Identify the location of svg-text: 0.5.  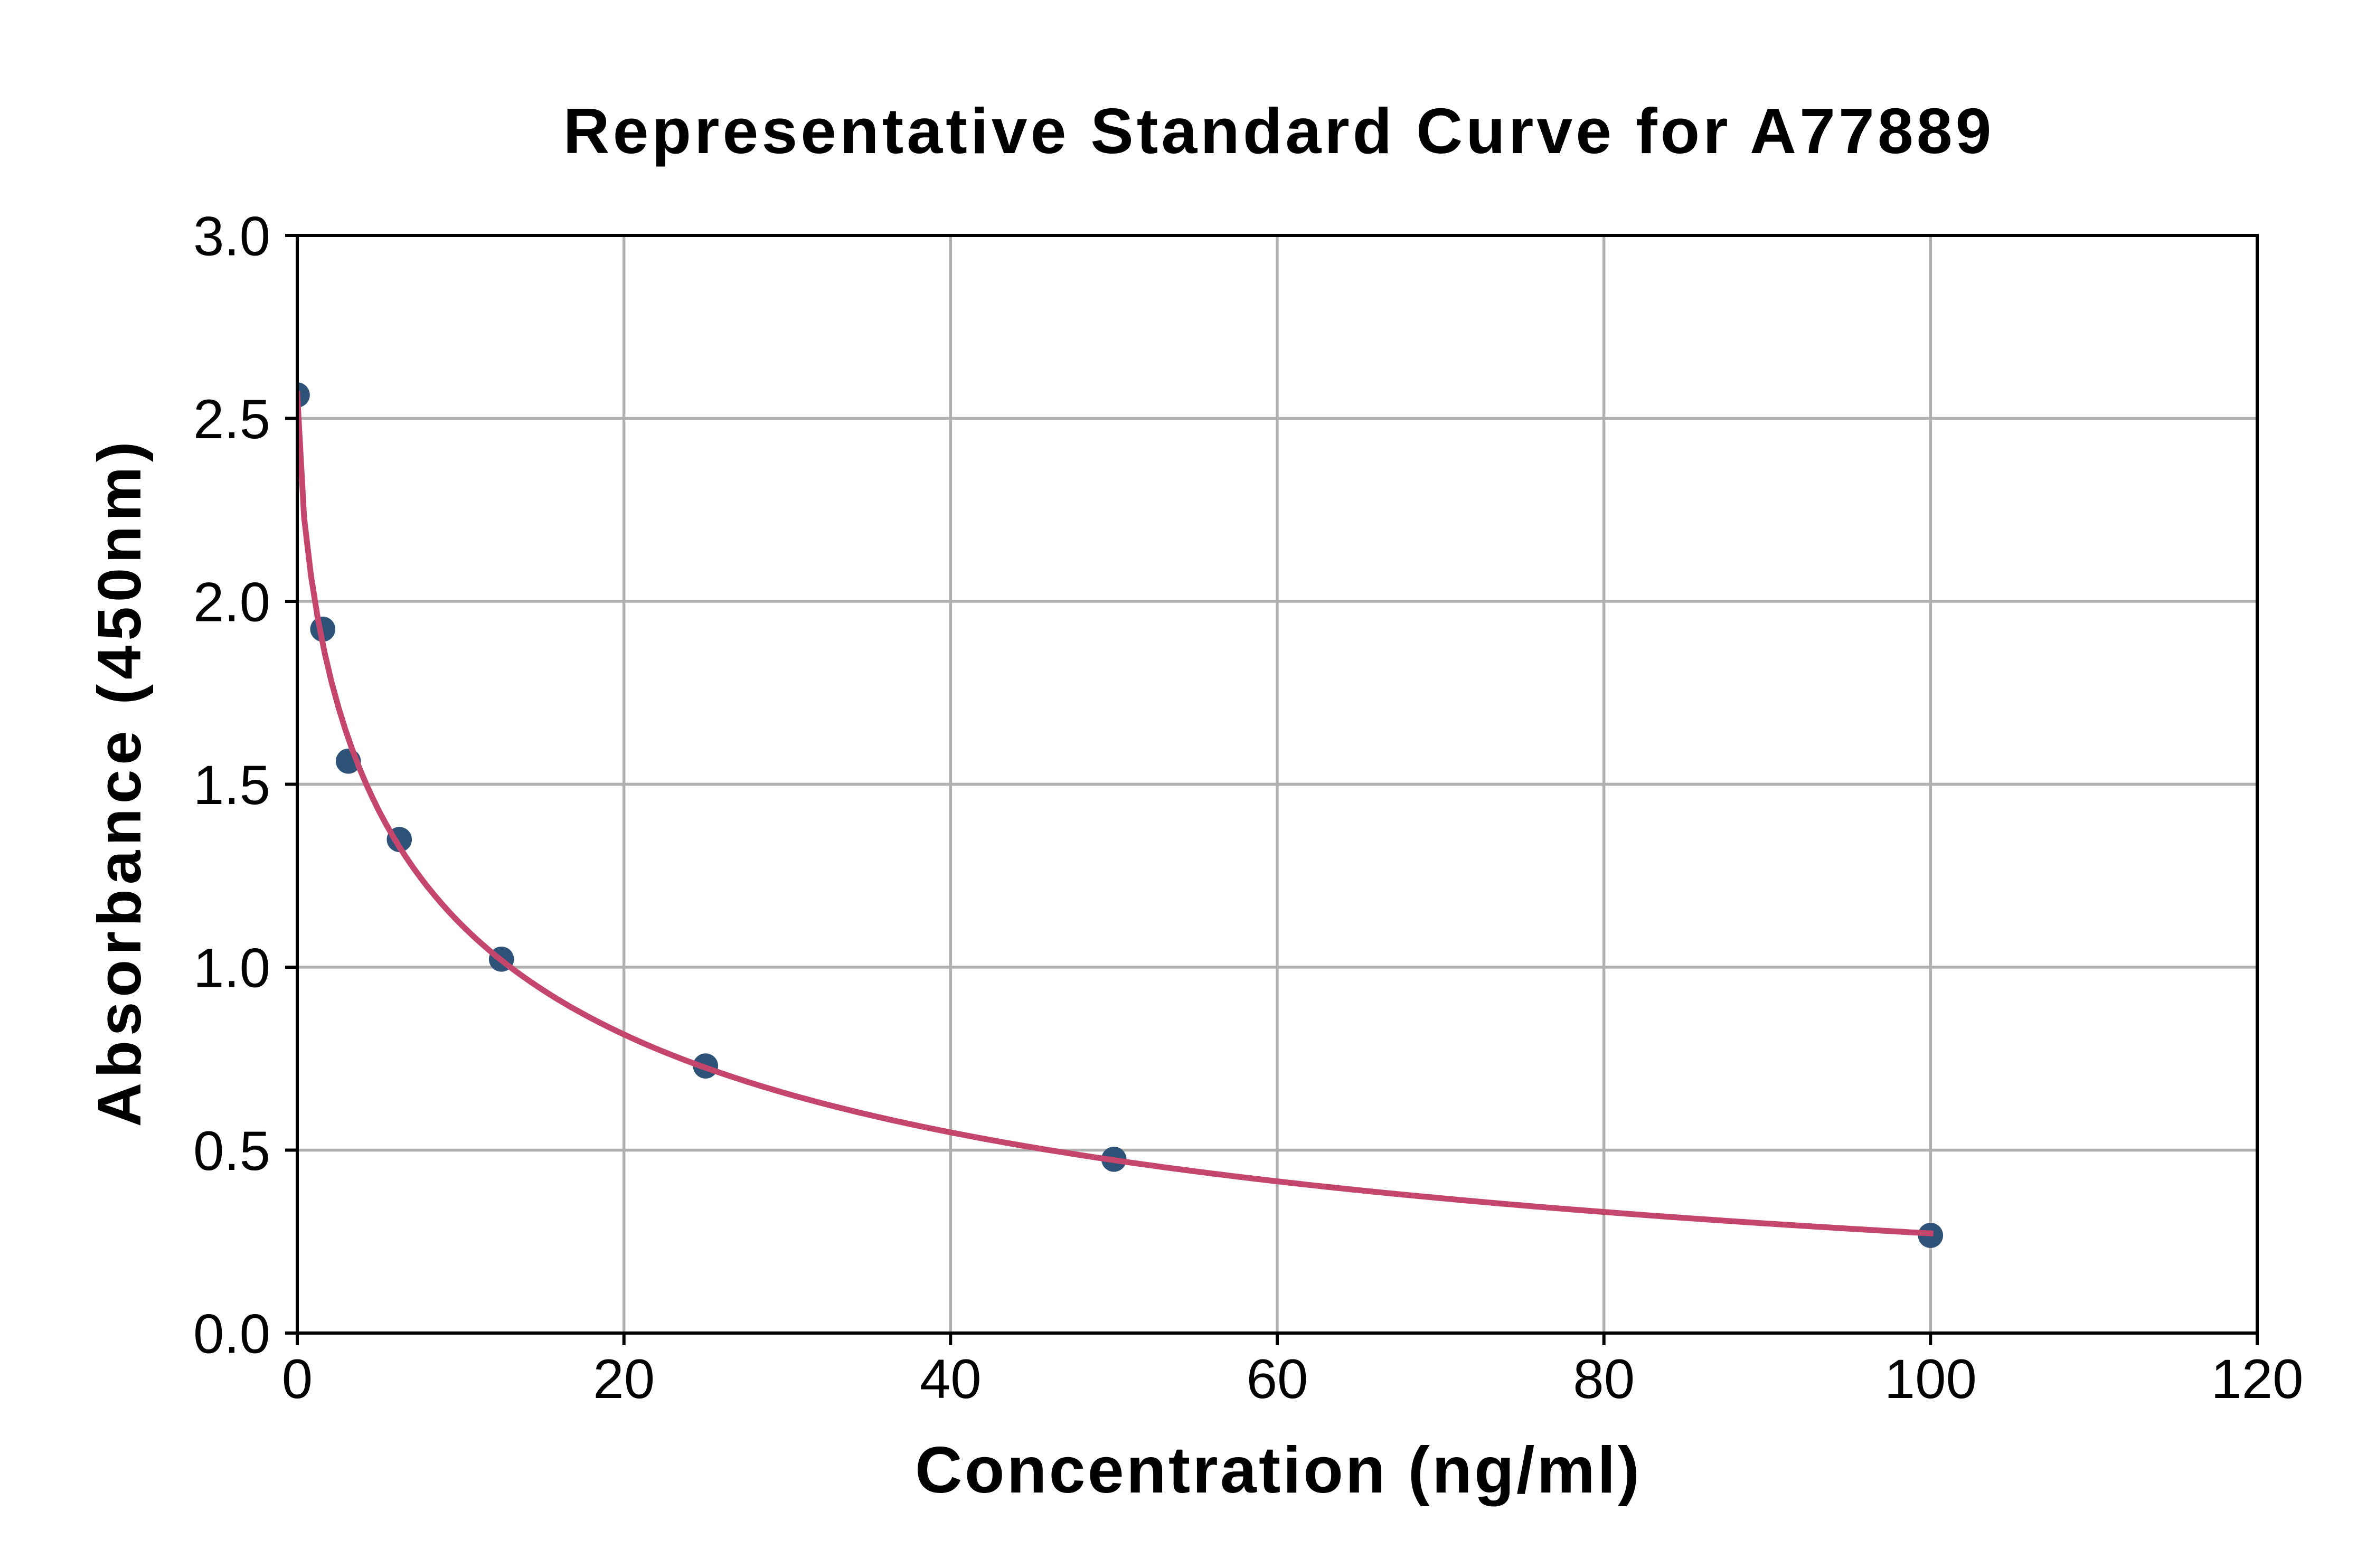
(232, 1151).